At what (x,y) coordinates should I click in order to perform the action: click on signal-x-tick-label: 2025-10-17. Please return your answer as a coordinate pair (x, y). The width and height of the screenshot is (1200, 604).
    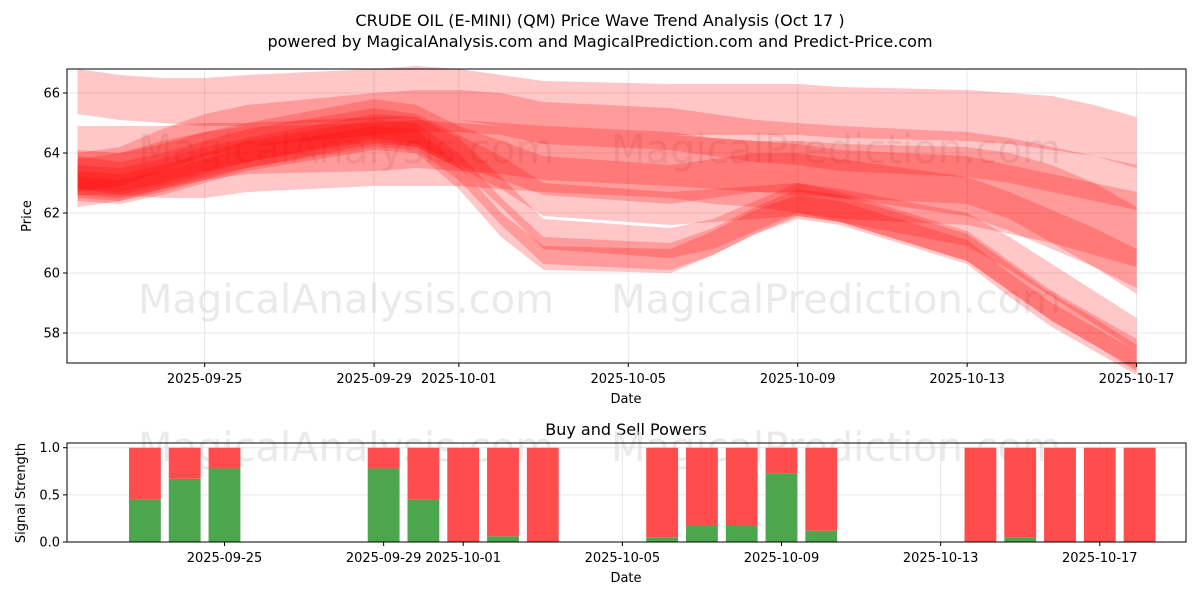
    Looking at the image, I should click on (1100, 558).